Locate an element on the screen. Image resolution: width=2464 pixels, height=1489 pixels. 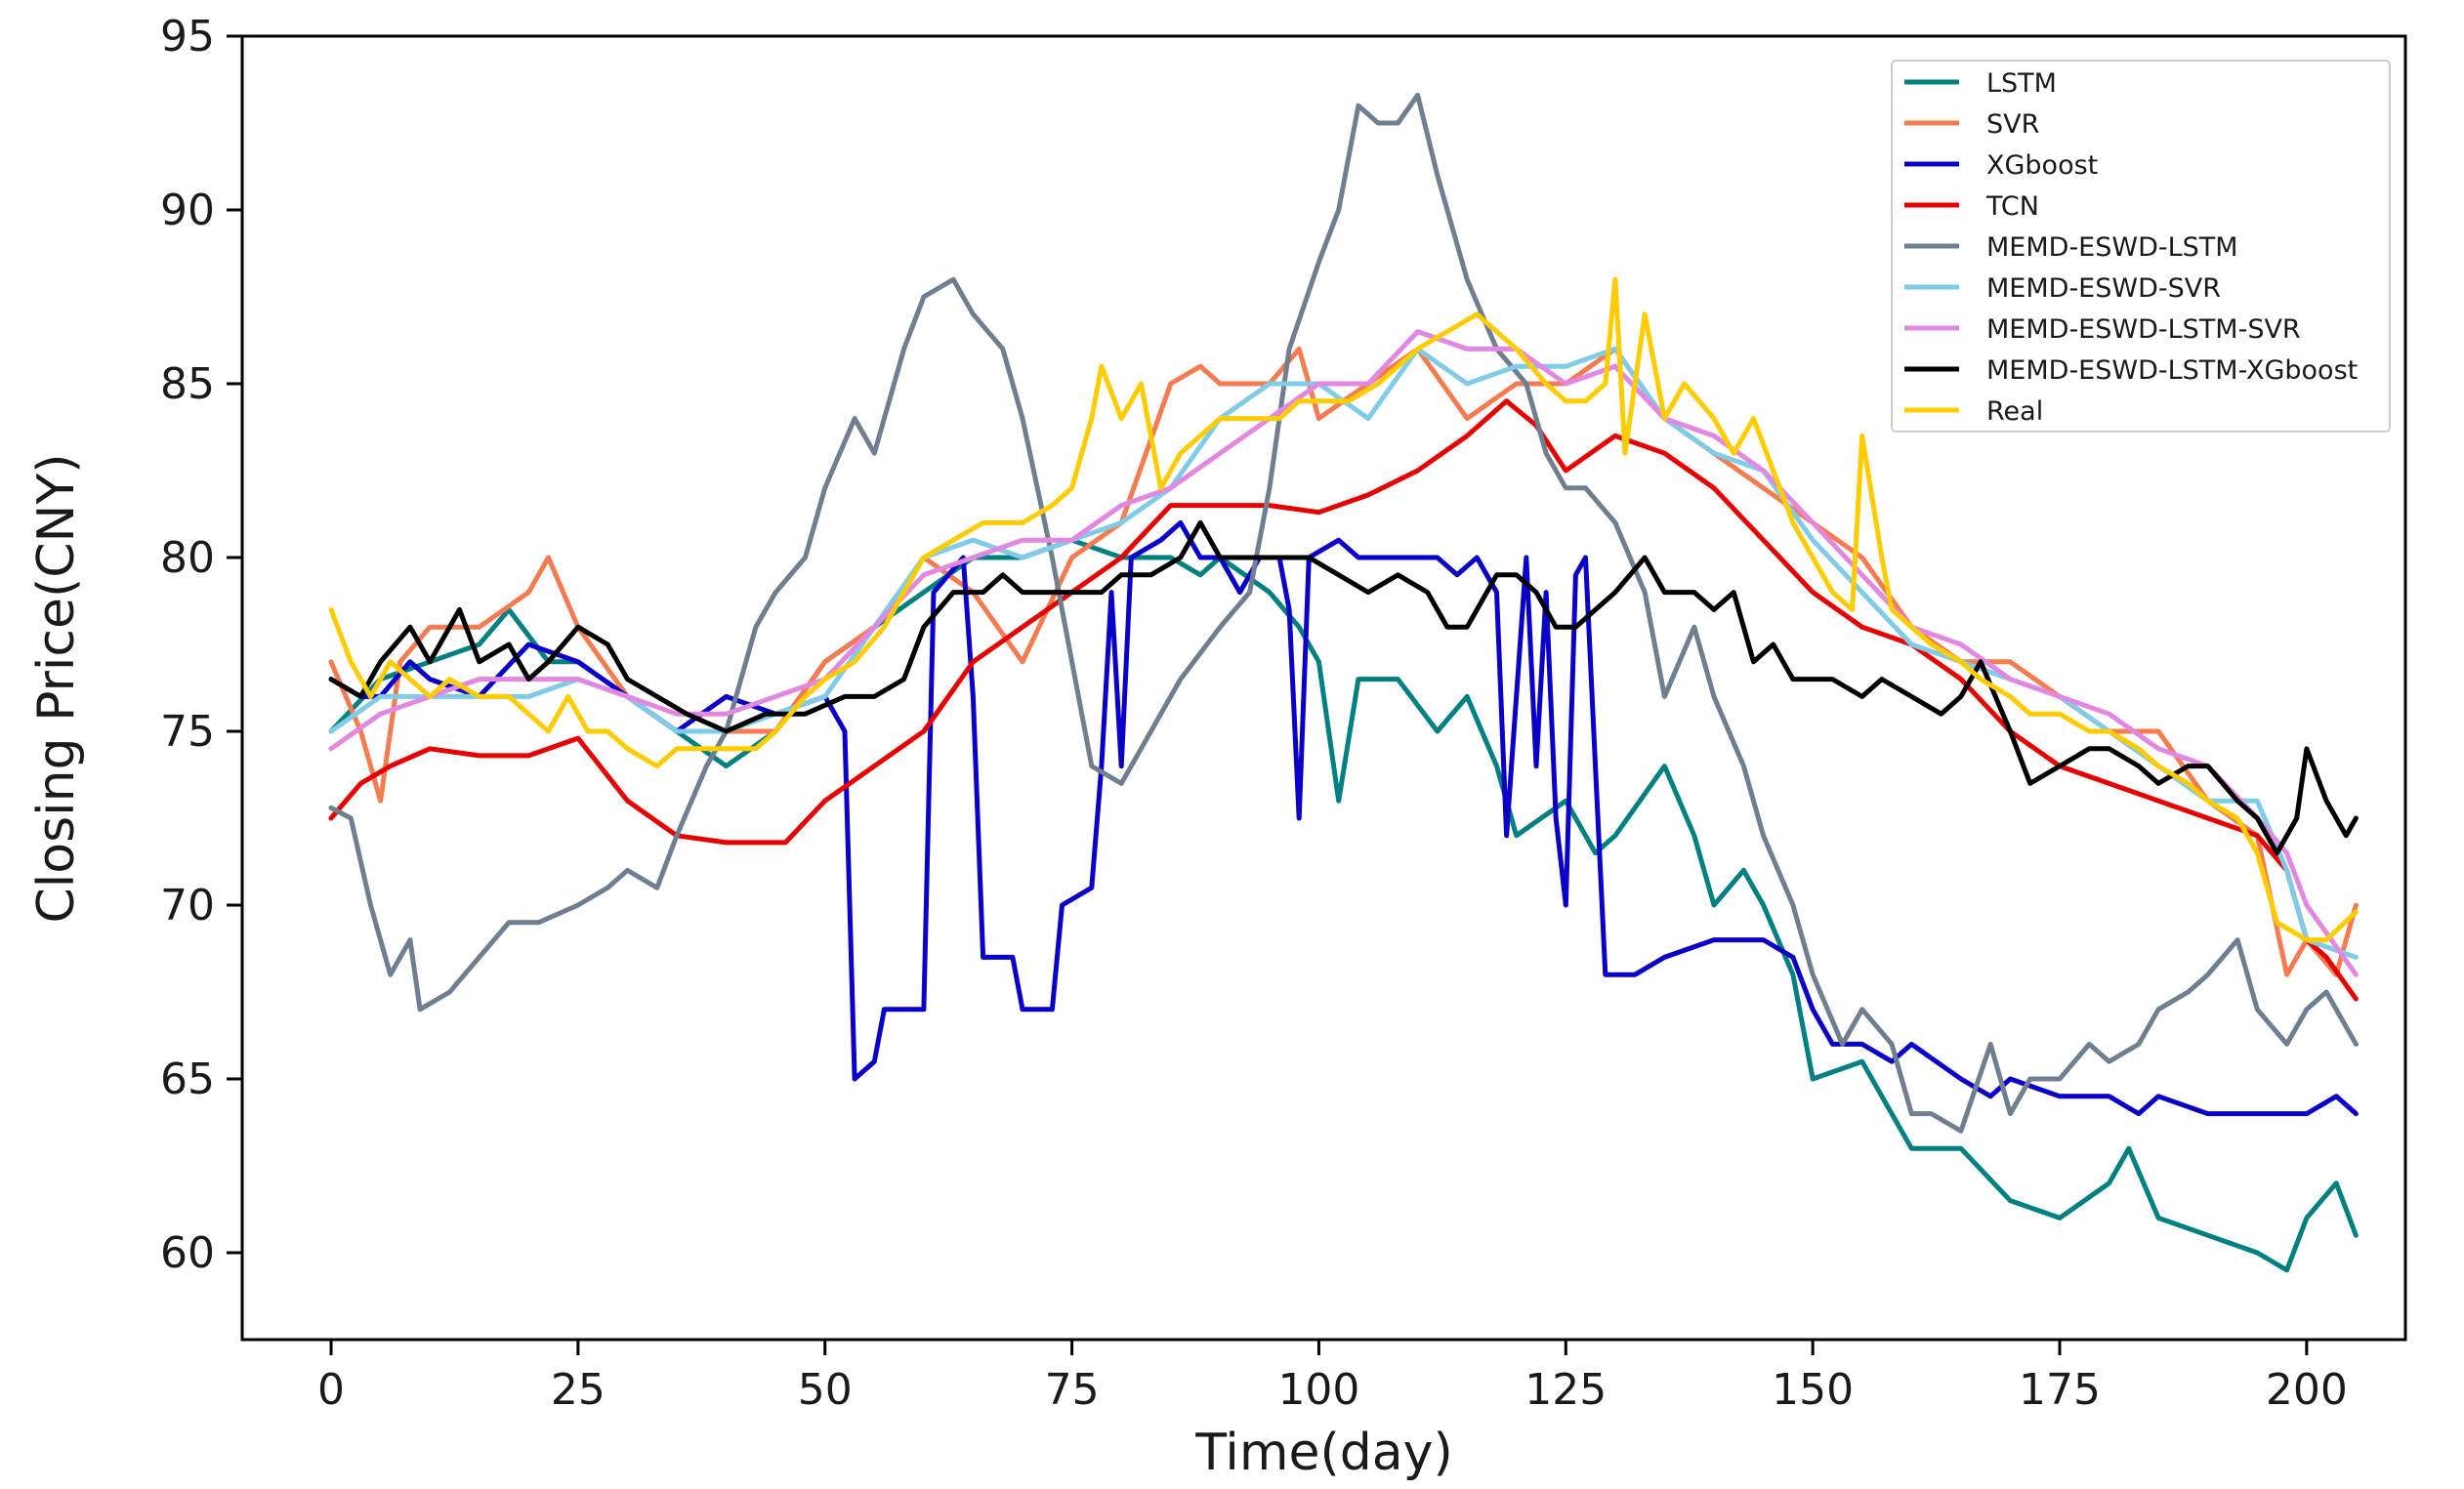
legend-label-memd-eswd-lstm-svr: MEMD-ESWD-LSTM-SVR is located at coordinates (2143, 330).